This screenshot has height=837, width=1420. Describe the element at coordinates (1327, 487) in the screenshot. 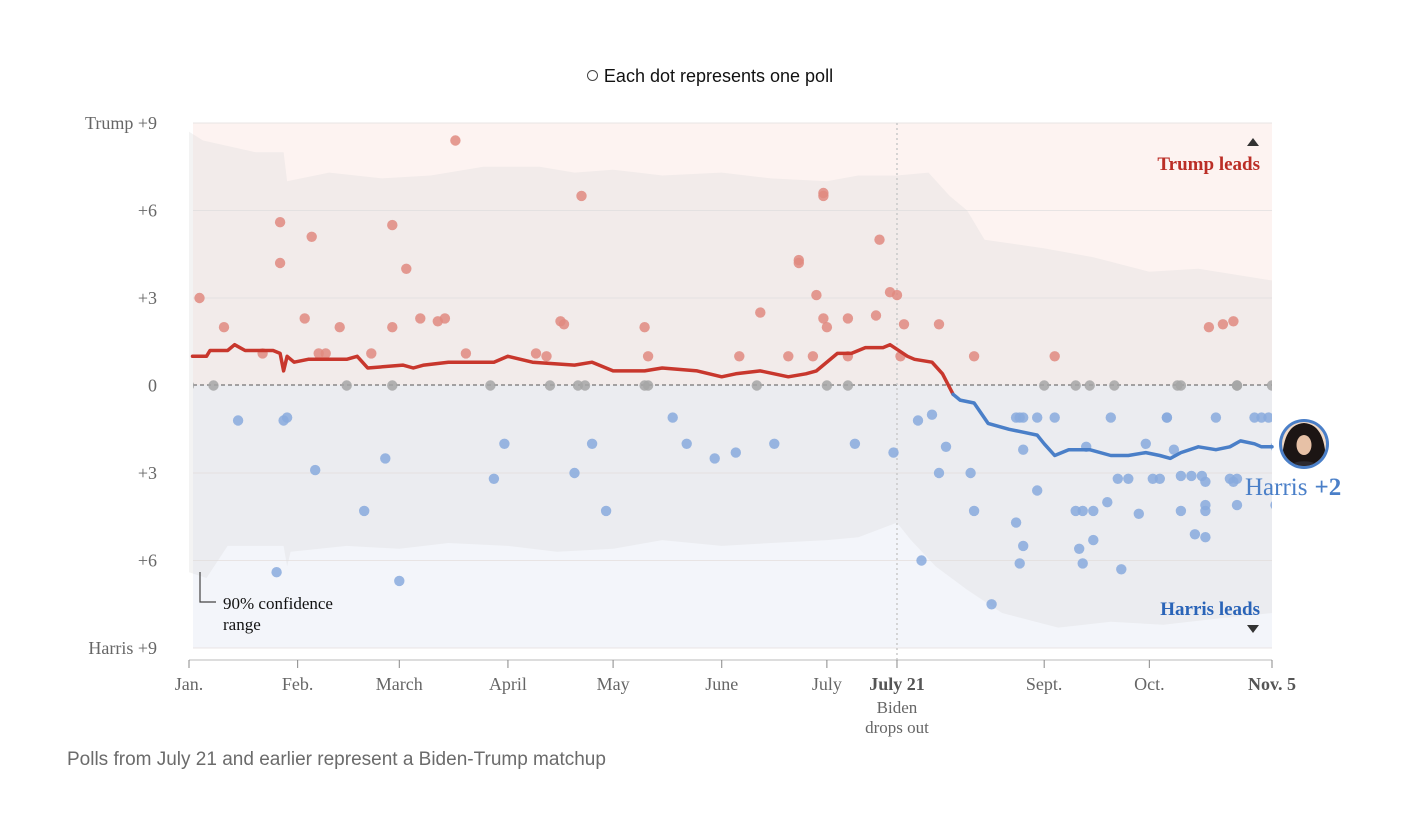

I see `final-value: +2` at that location.